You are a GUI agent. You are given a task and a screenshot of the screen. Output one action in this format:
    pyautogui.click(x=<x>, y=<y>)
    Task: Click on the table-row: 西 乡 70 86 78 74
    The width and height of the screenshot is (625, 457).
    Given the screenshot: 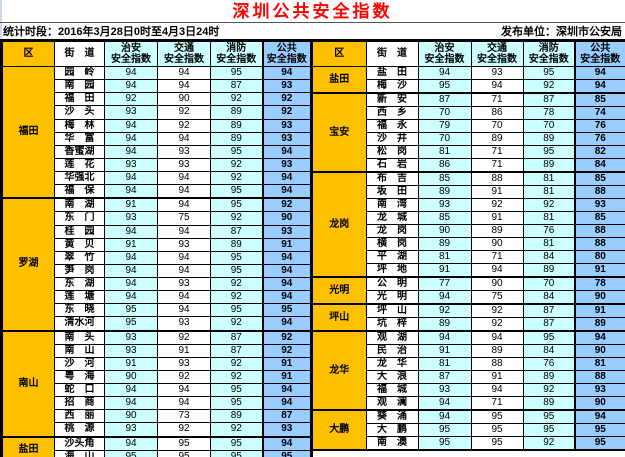 What is the action you would take?
    pyautogui.click(x=468, y=113)
    